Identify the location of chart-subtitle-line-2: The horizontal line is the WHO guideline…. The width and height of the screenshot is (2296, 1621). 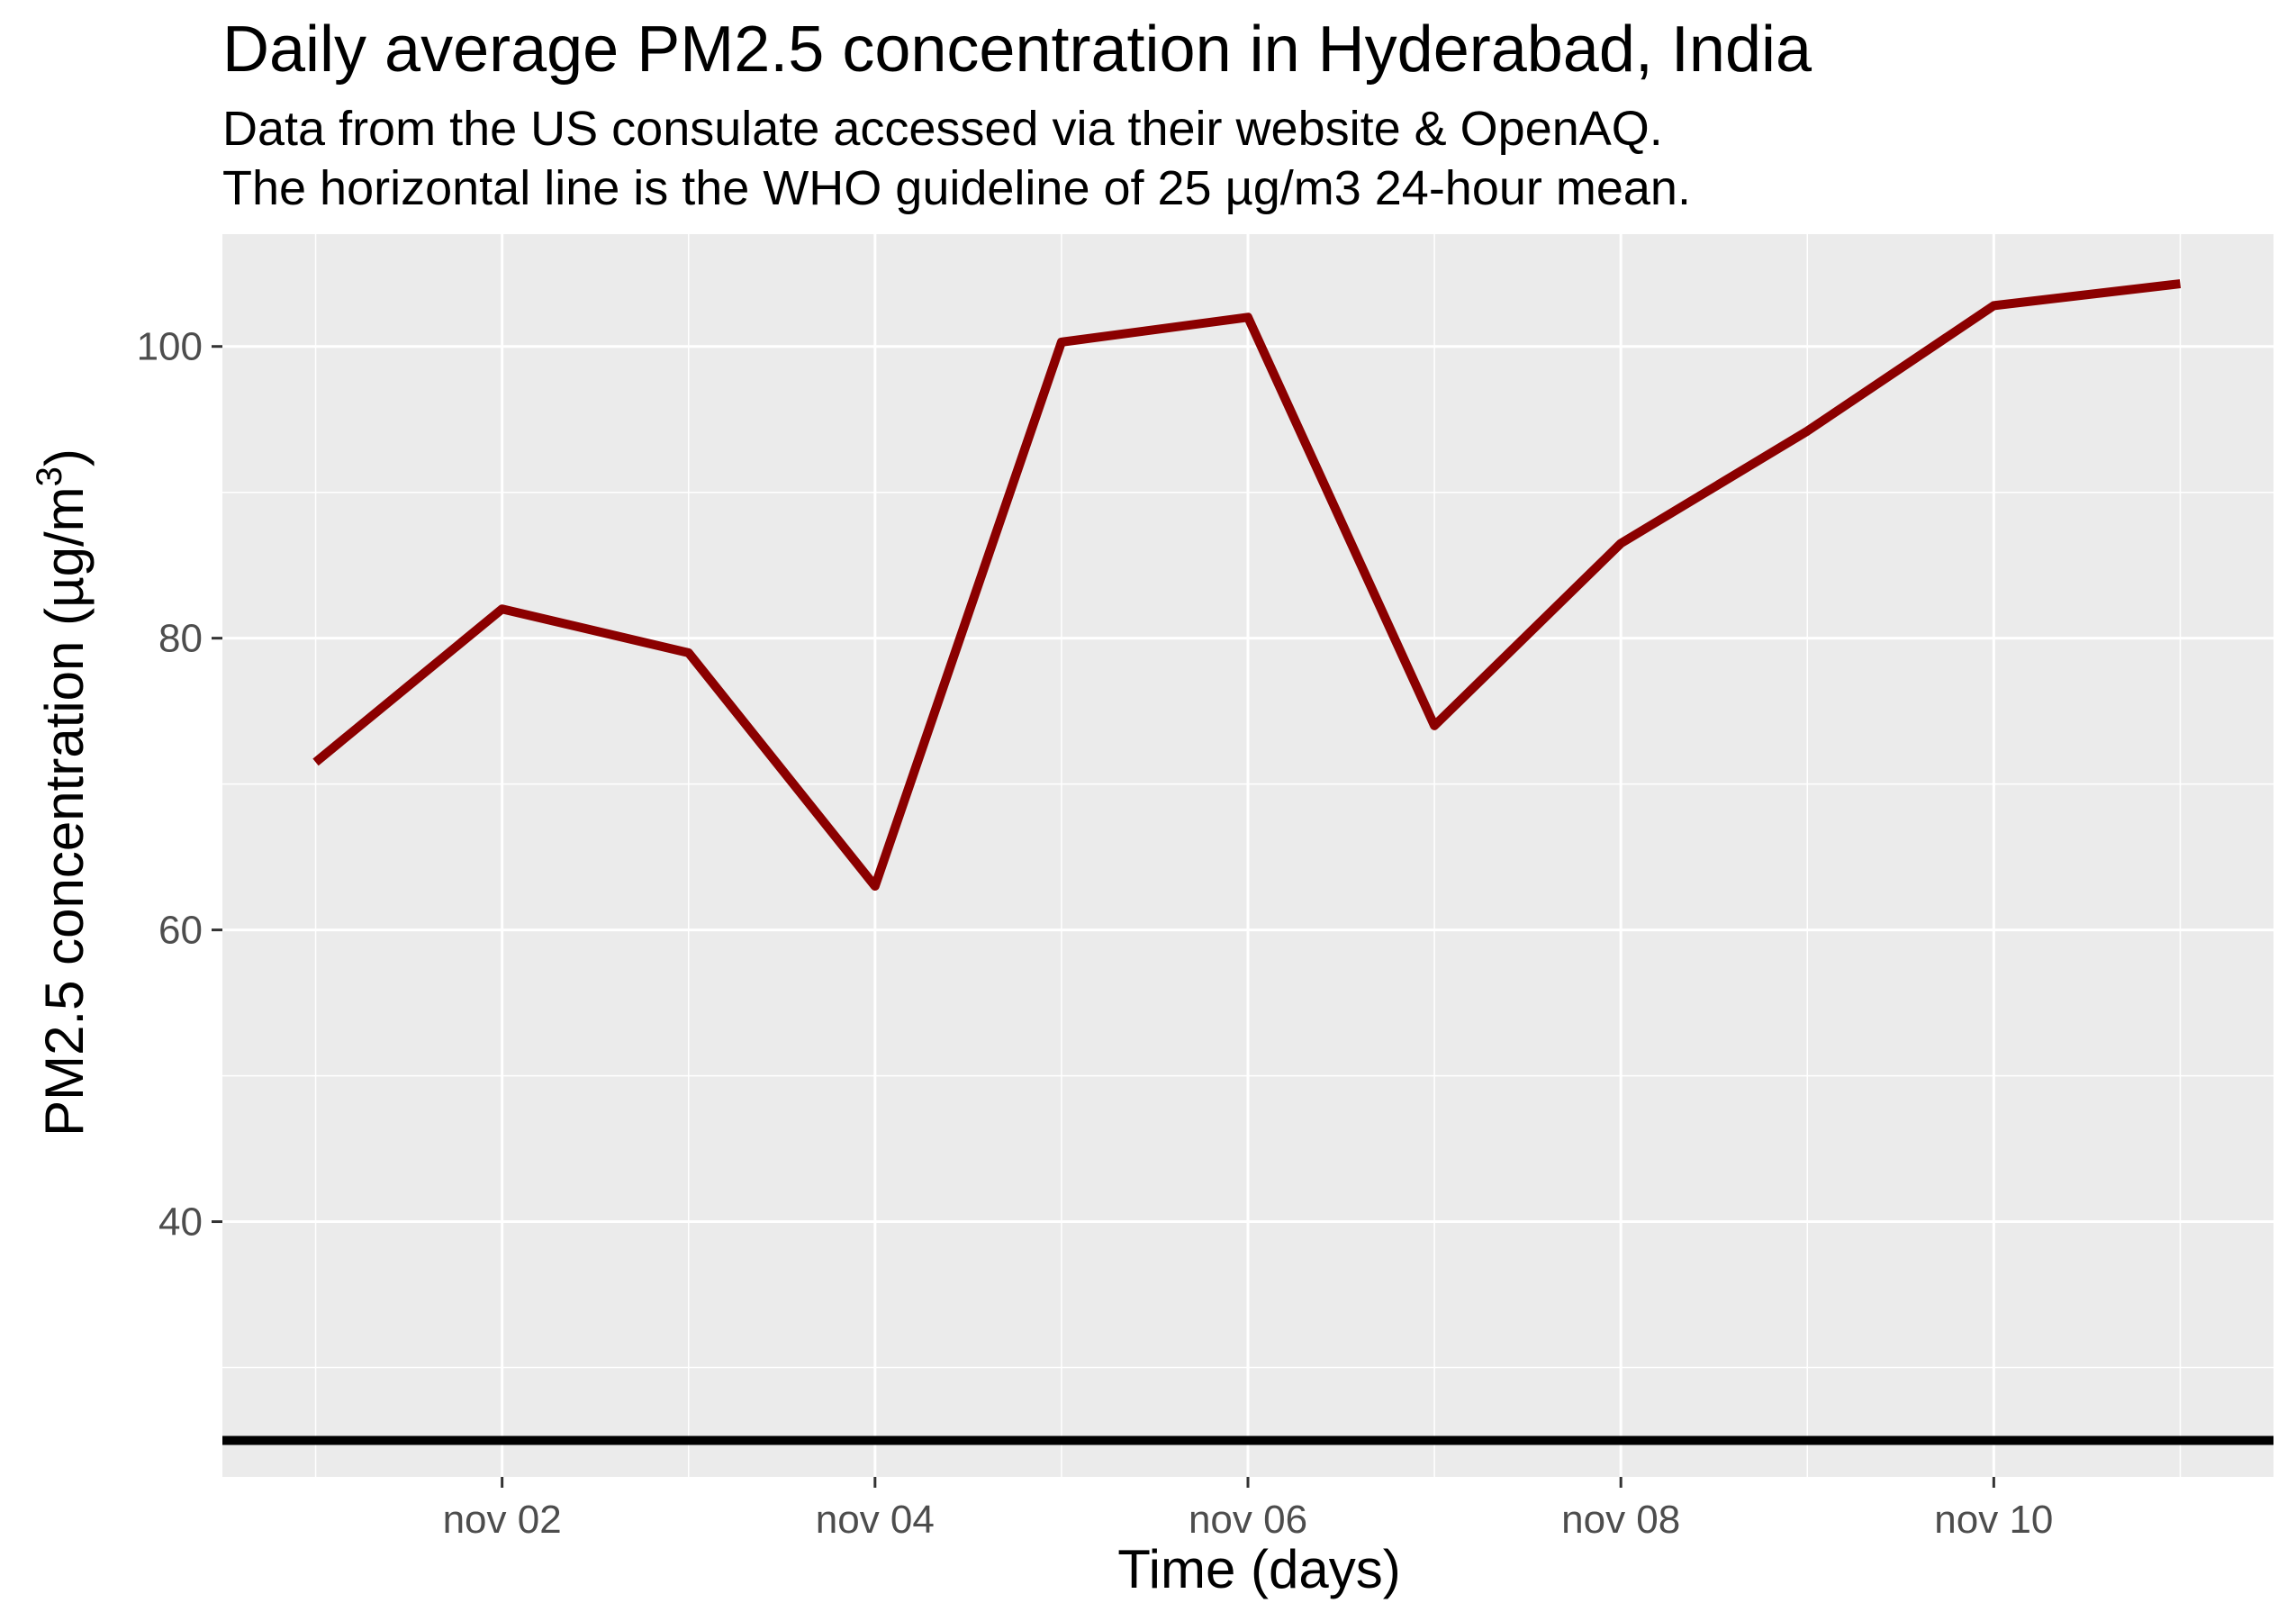
(957, 188).